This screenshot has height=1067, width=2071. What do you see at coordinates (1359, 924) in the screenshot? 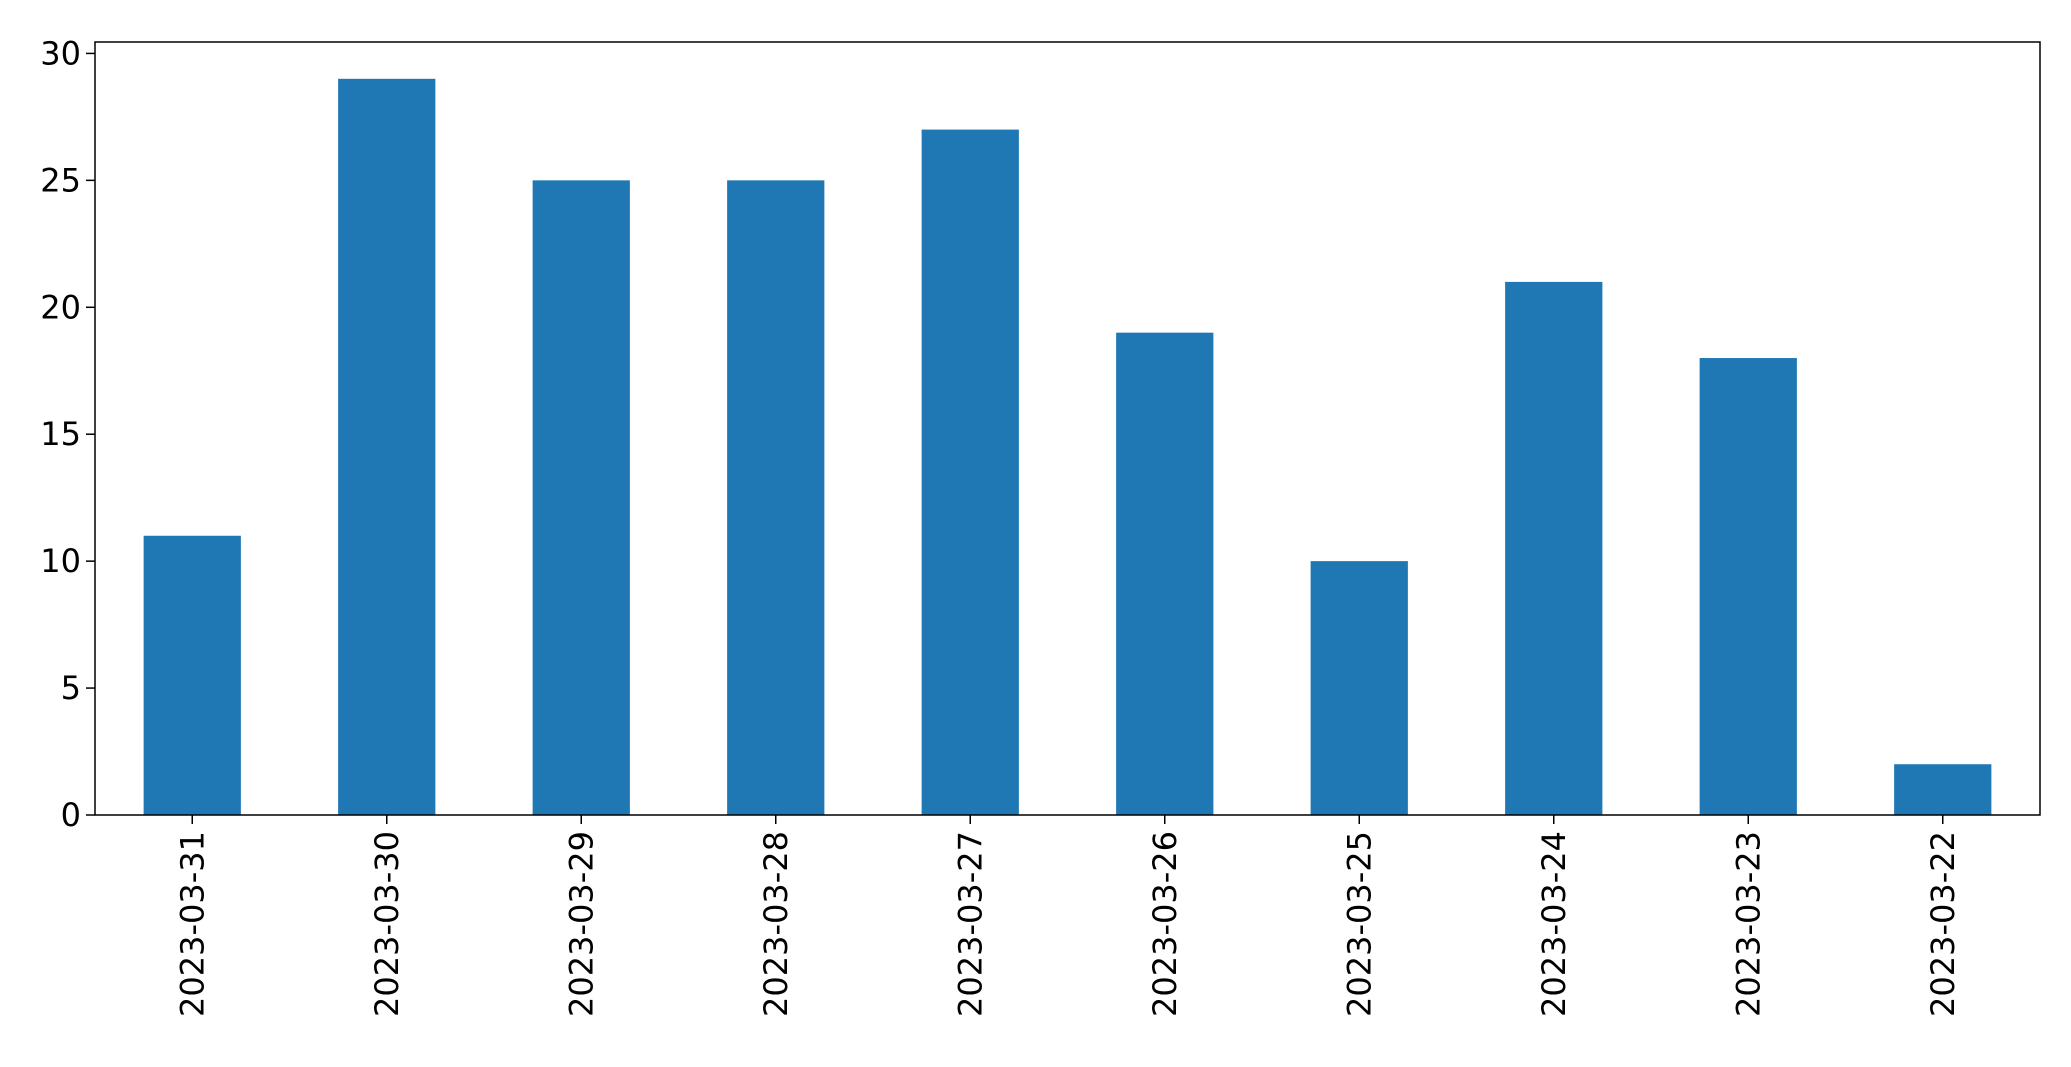
I see `x-tick-label: 2023-03-25` at bounding box center [1359, 924].